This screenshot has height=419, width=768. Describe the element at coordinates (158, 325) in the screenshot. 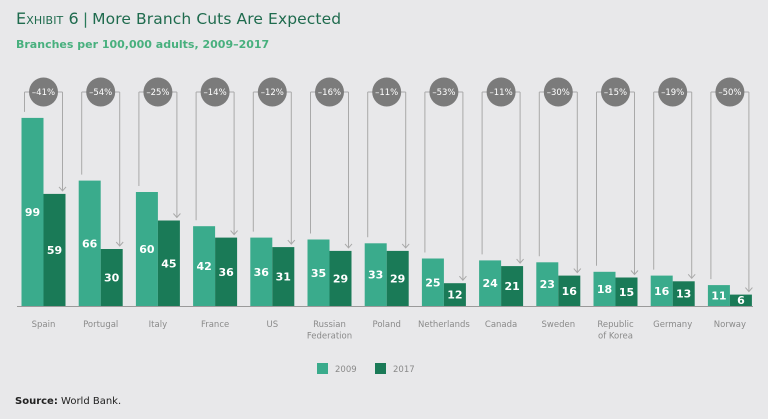

I see `category-label: Italy` at that location.